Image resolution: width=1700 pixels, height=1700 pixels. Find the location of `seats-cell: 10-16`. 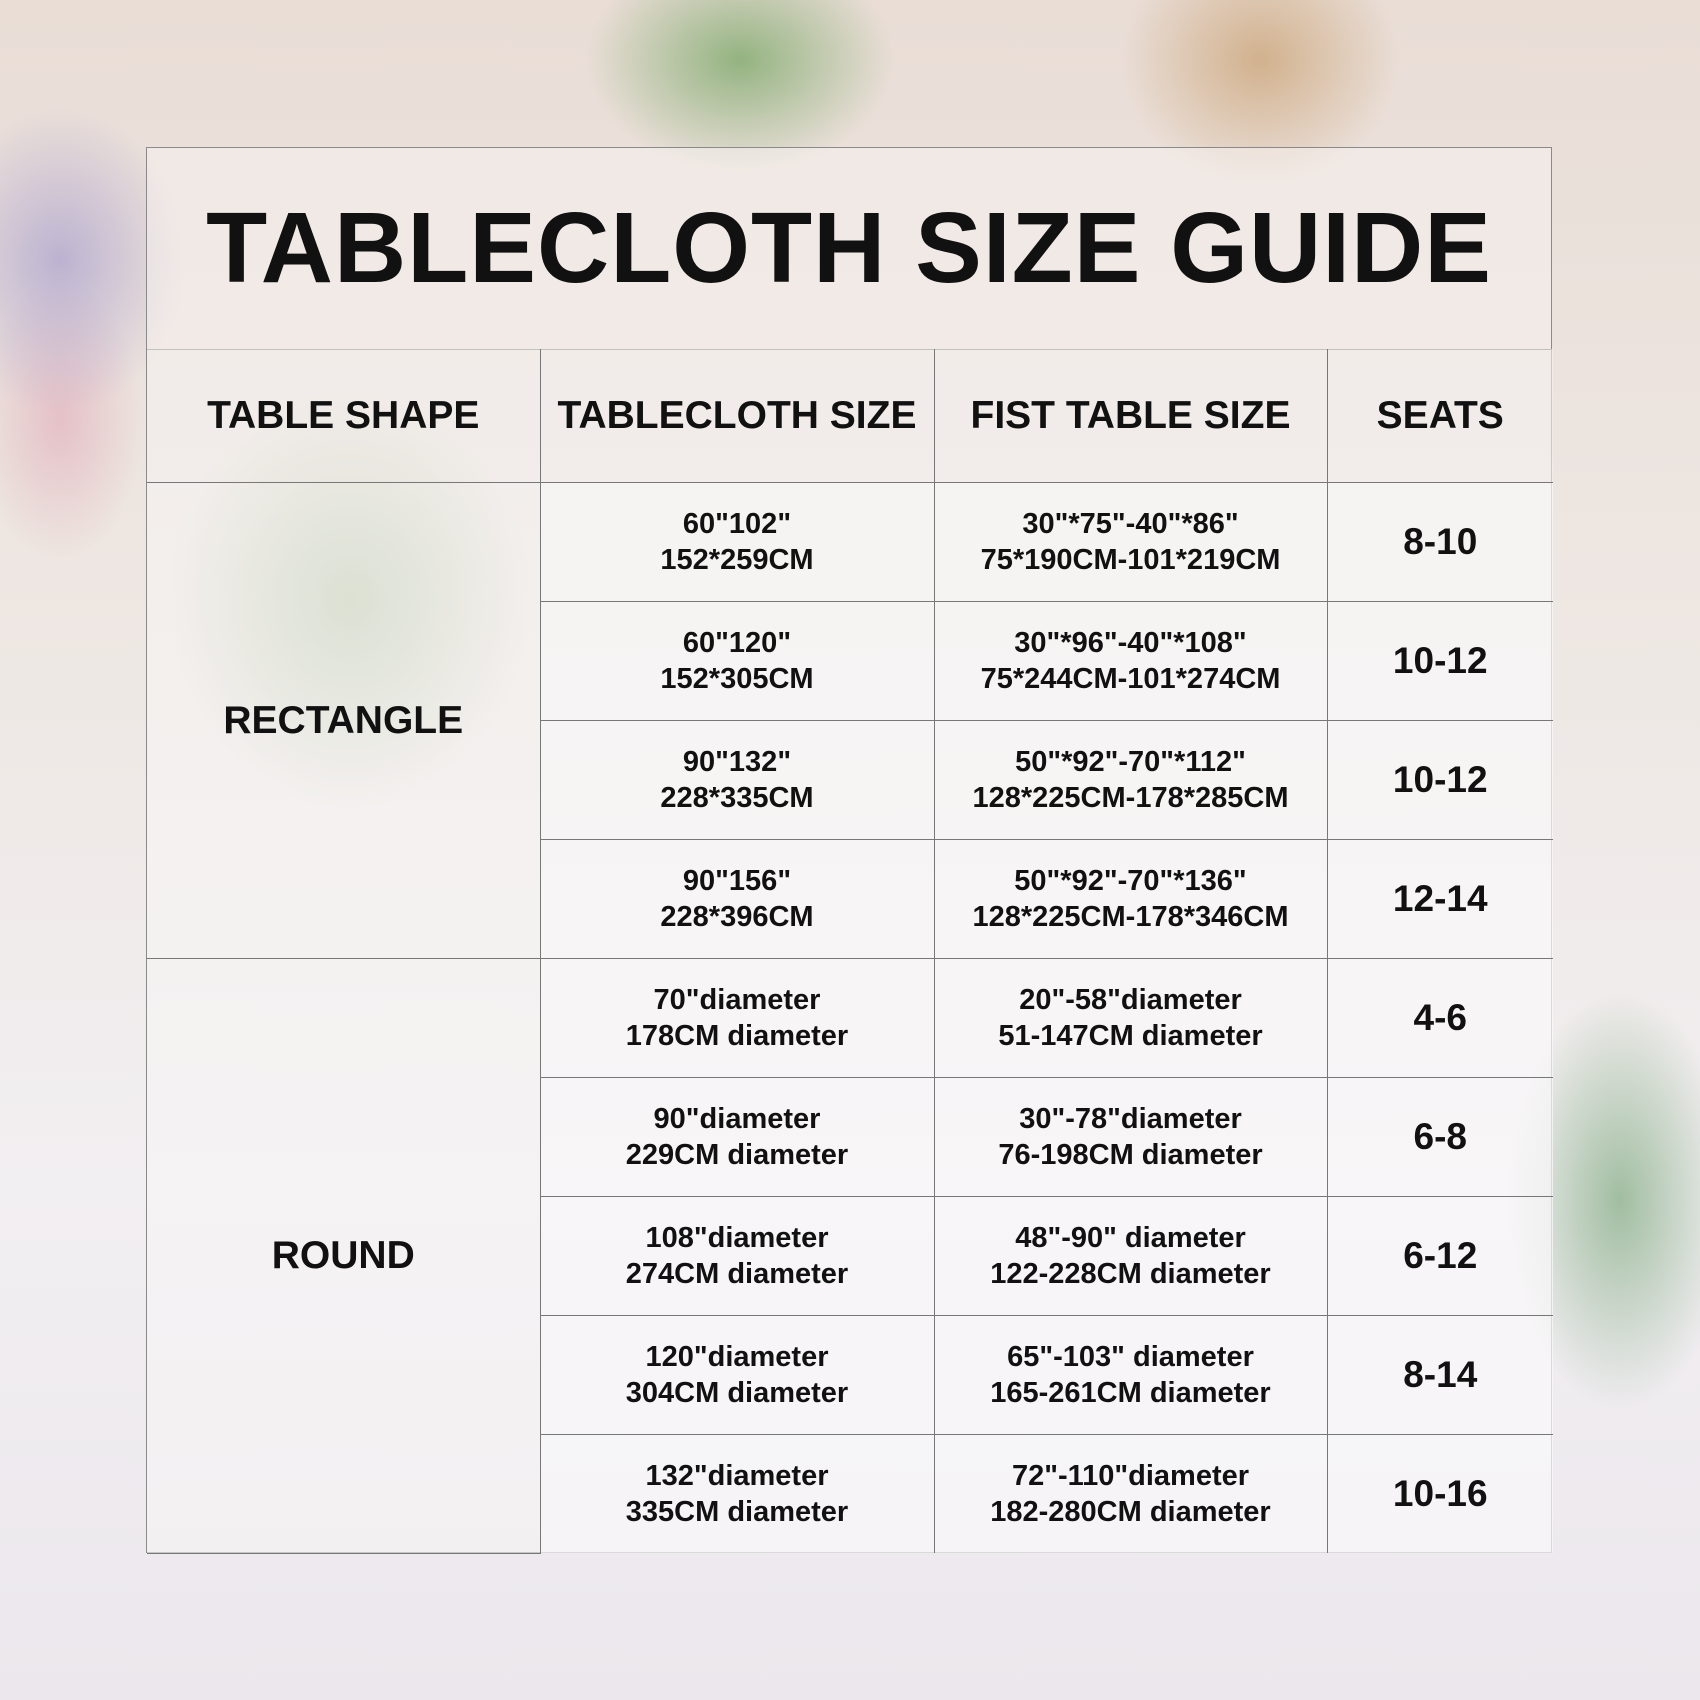

seats-cell: 10-16 is located at coordinates (1439, 1493).